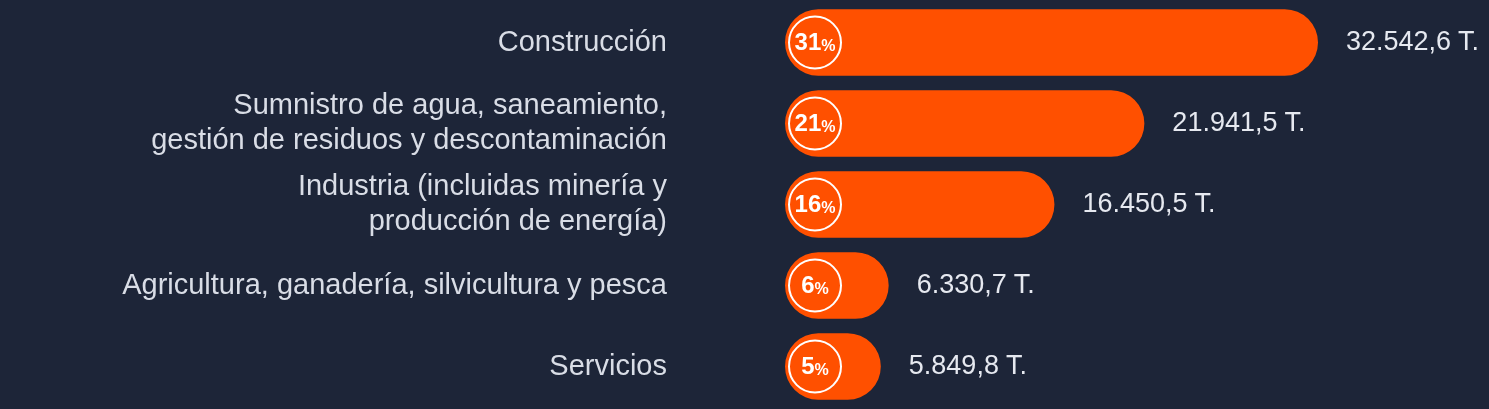  What do you see at coordinates (975, 283) in the screenshot?
I see `data-label: 6.330,7 T.` at bounding box center [975, 283].